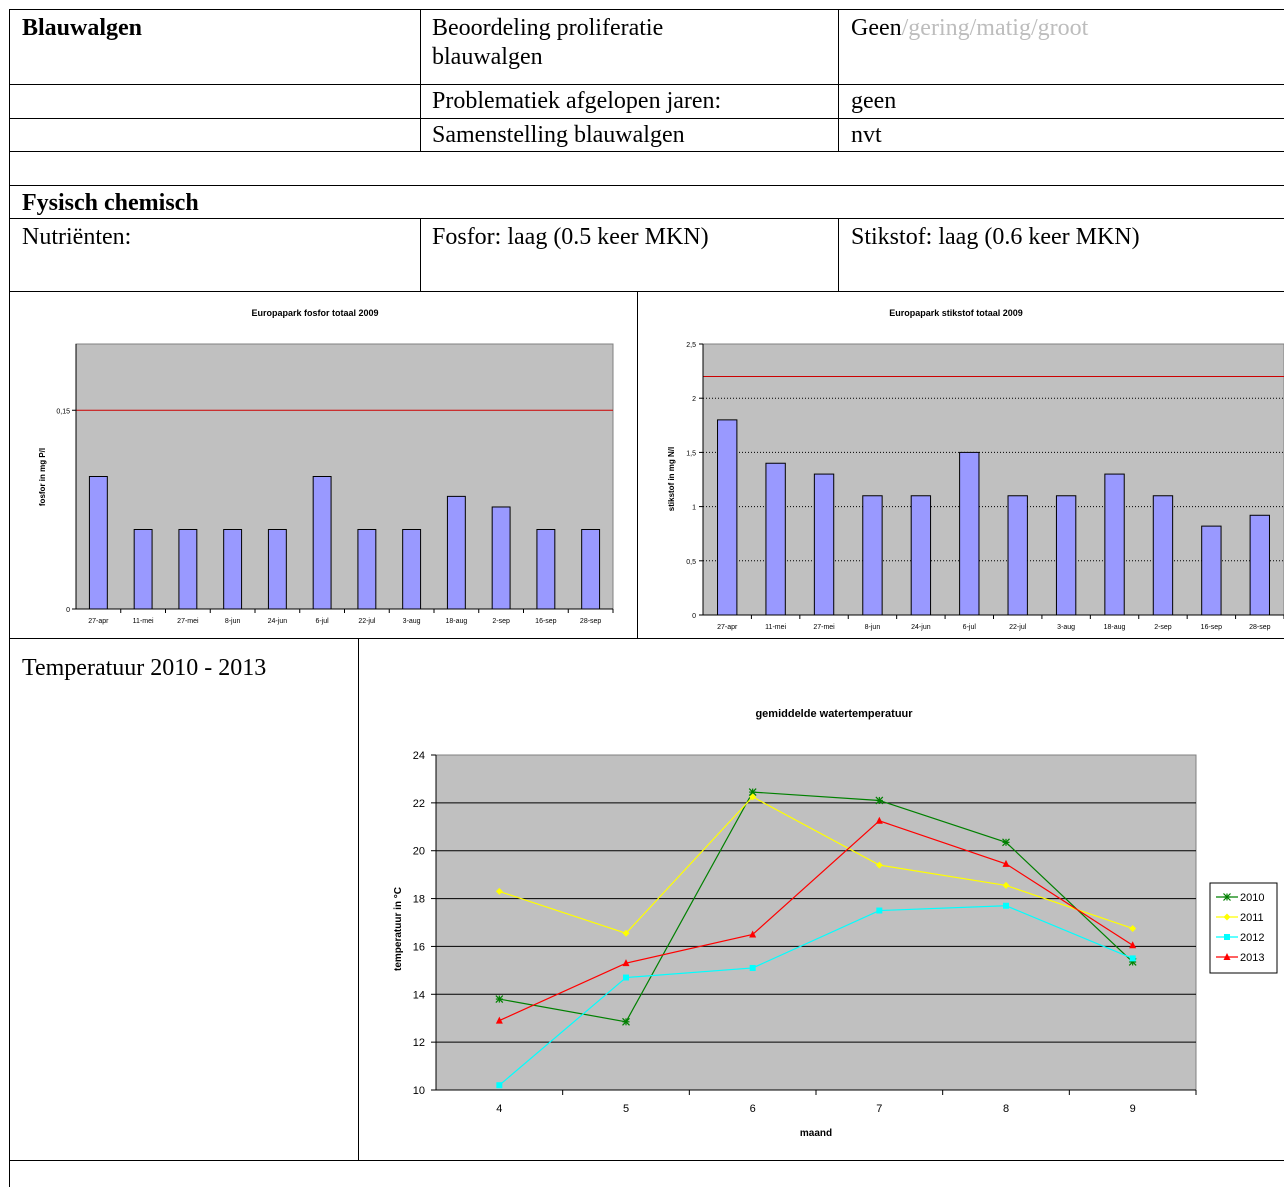 The height and width of the screenshot is (1187, 1284). I want to click on series-line-2010, so click(816, 907).